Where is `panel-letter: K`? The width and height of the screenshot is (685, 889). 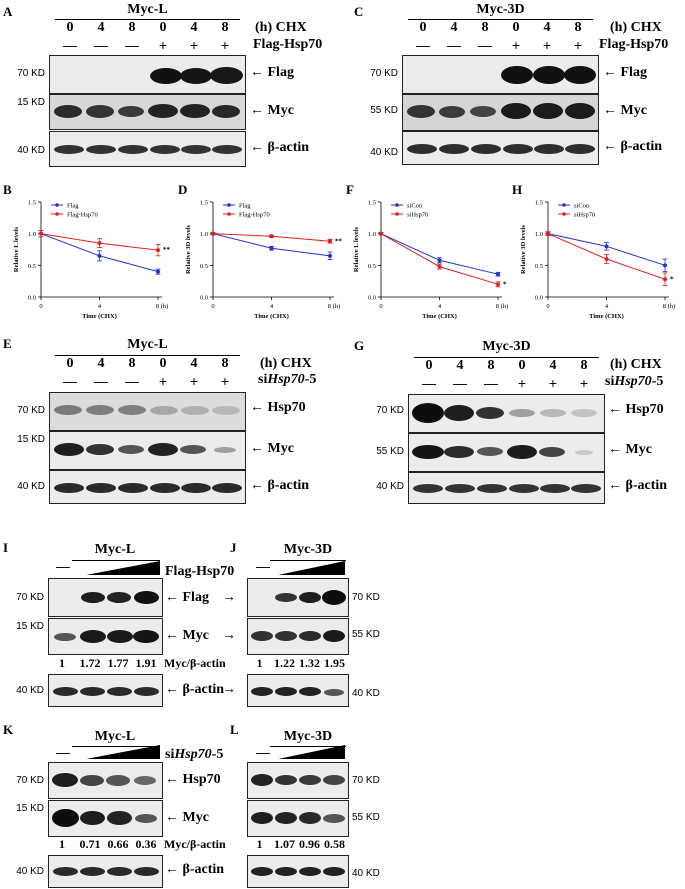
panel-letter: K is located at coordinates (8, 729).